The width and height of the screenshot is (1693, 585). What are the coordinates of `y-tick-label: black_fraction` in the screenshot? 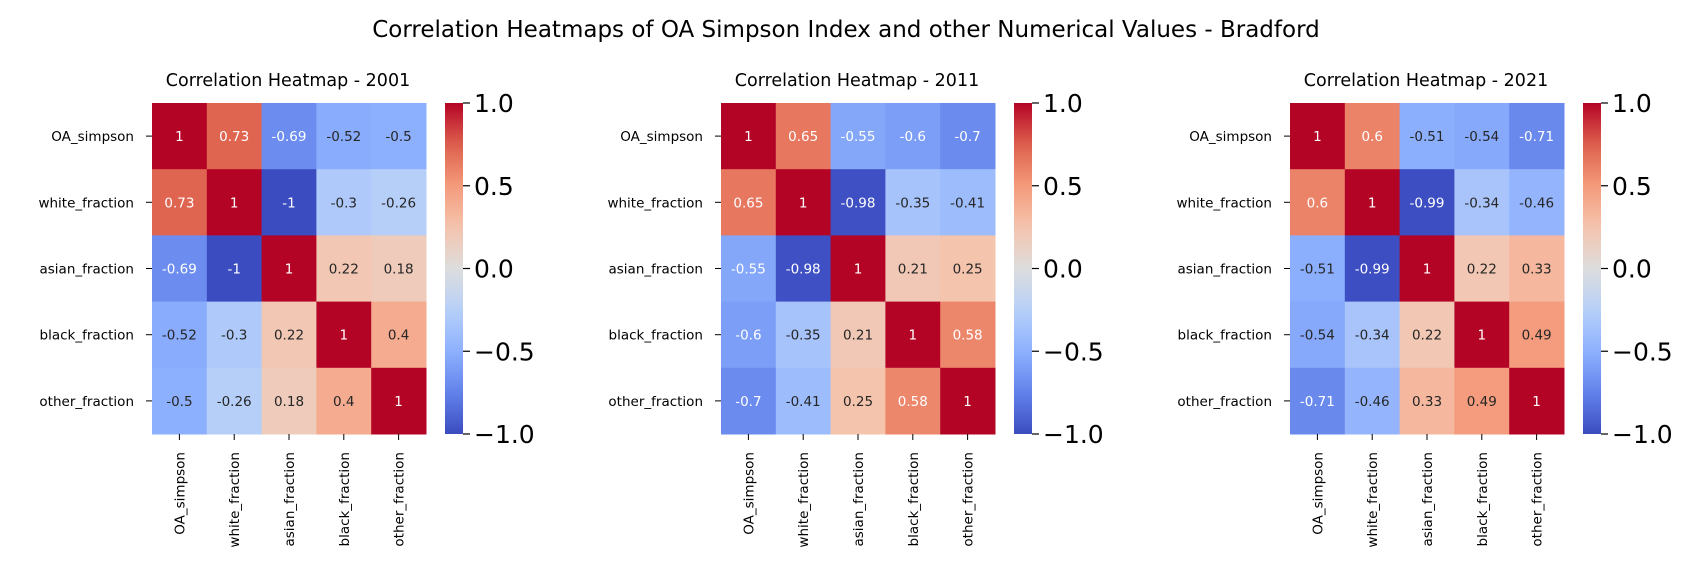 It's located at (87, 336).